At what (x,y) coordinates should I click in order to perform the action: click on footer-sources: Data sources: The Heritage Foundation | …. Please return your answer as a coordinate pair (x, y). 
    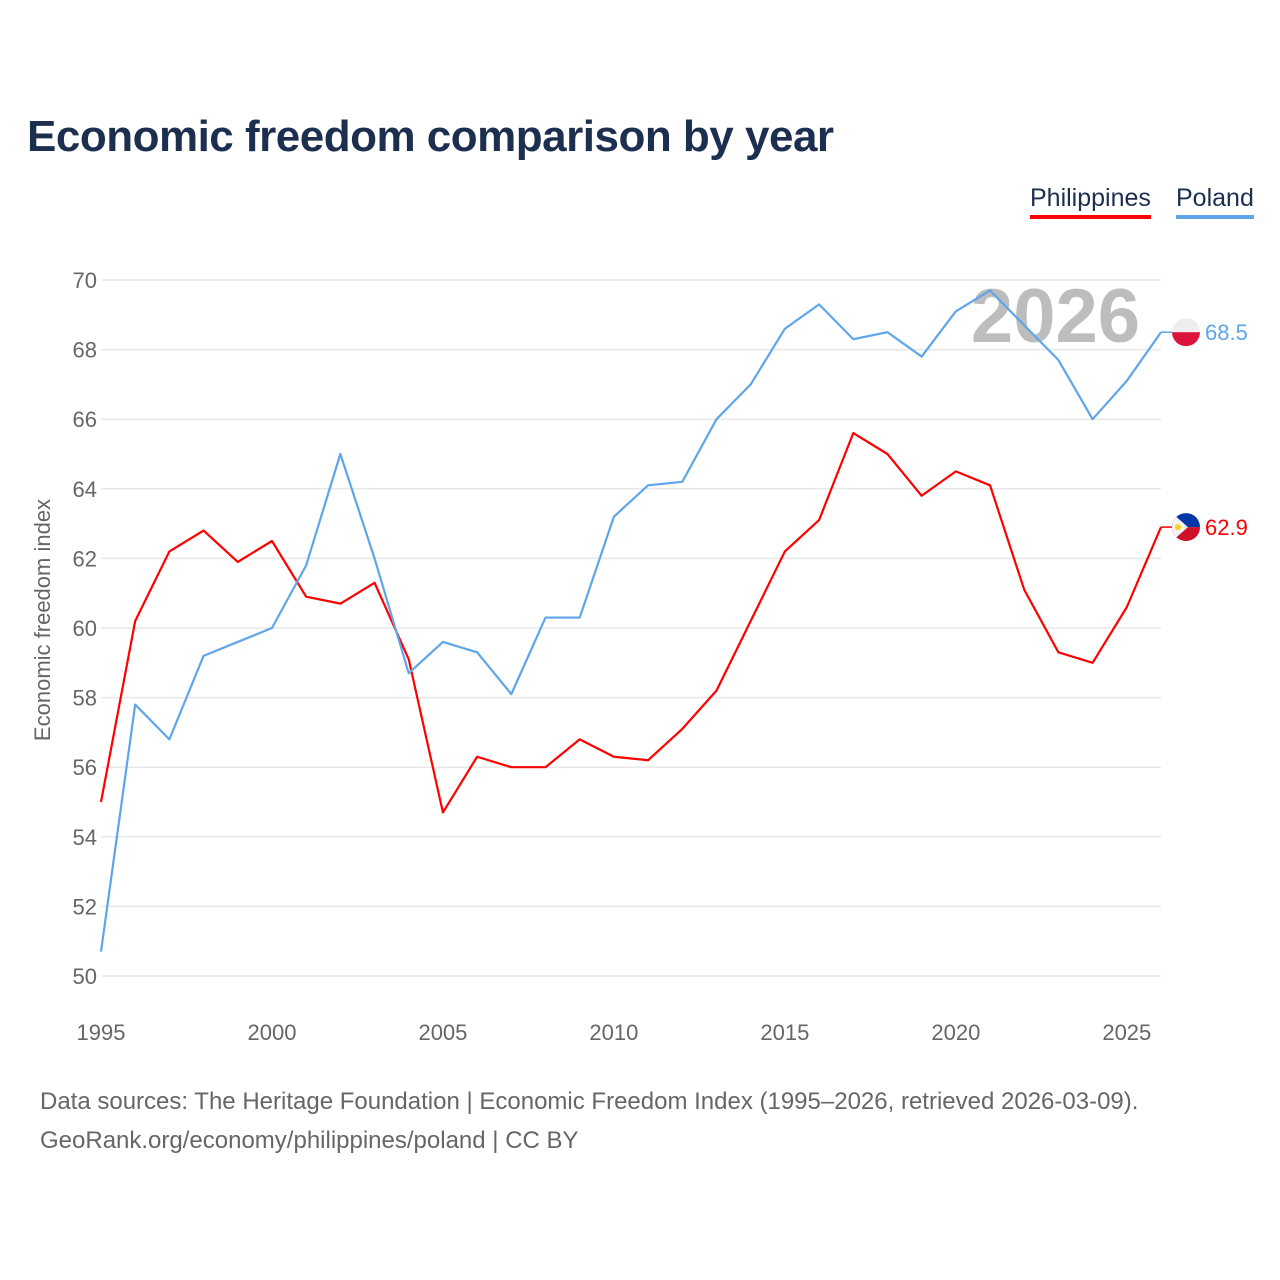
    Looking at the image, I should click on (589, 1101).